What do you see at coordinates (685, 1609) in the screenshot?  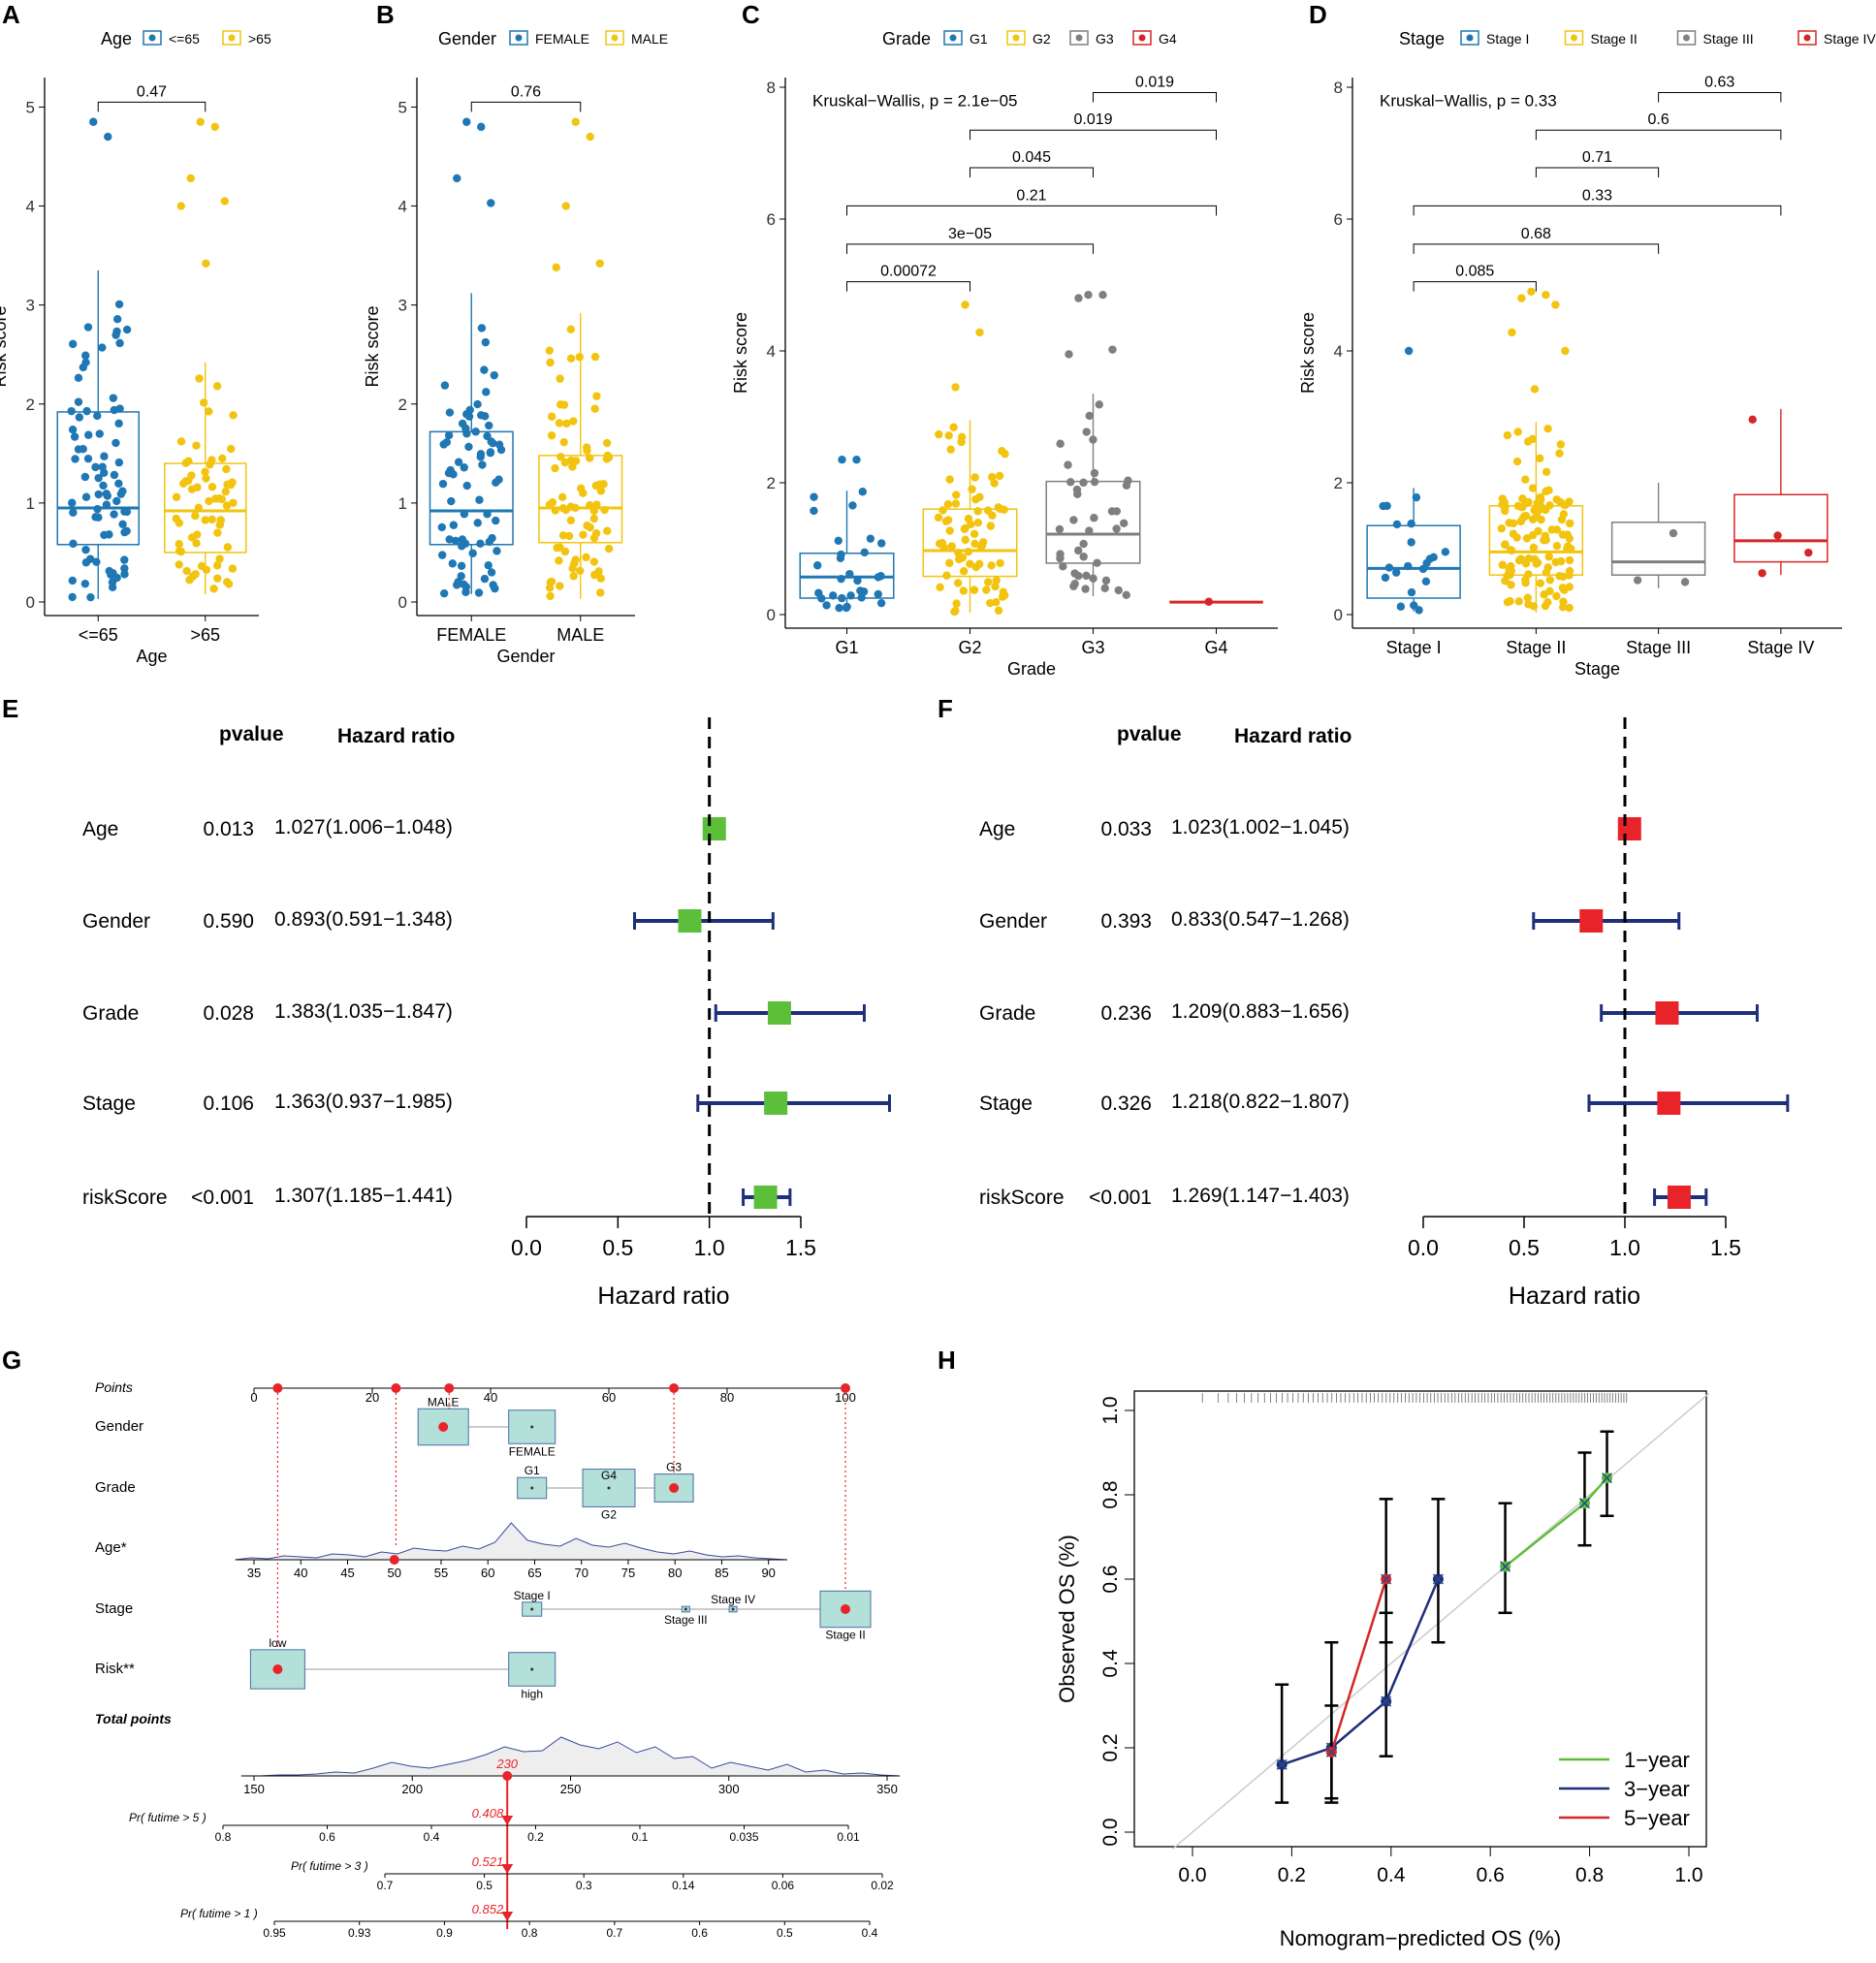 I see `stage-category-dot` at bounding box center [685, 1609].